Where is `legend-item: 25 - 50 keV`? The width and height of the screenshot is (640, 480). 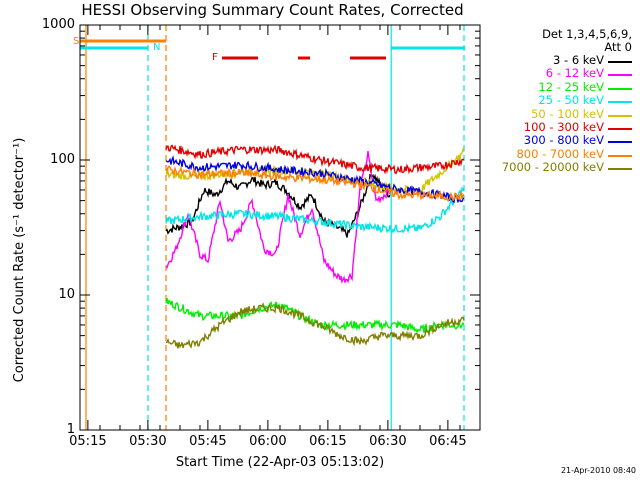
legend-item: 25 - 50 keV is located at coordinates (558, 100).